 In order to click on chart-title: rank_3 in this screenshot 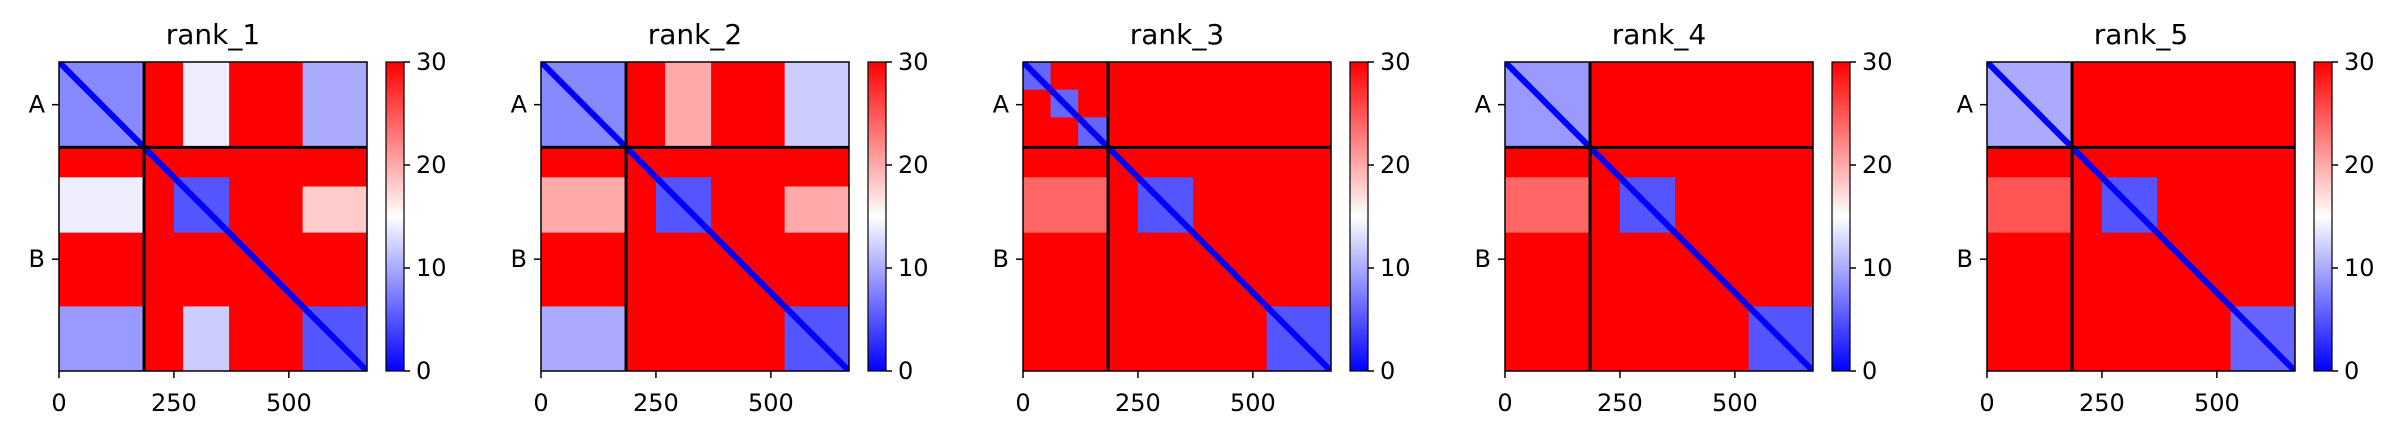, I will do `click(1177, 34)`.